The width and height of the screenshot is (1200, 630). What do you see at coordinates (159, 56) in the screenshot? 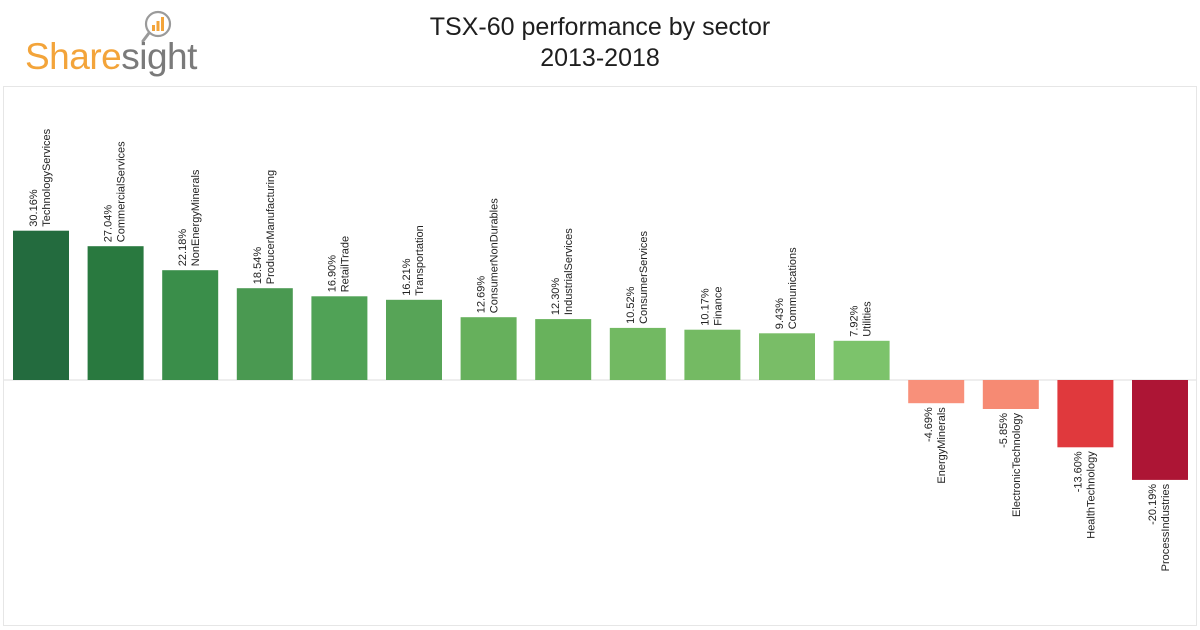
I see `logo-part-sight: sight` at bounding box center [159, 56].